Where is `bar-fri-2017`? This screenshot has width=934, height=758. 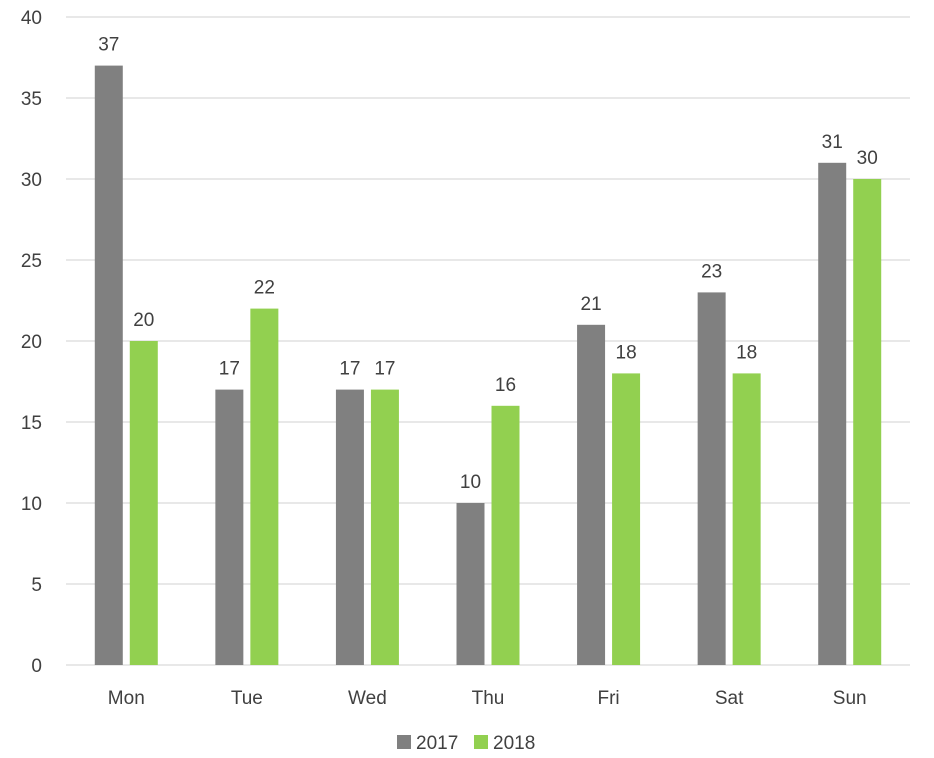 bar-fri-2017 is located at coordinates (591, 494).